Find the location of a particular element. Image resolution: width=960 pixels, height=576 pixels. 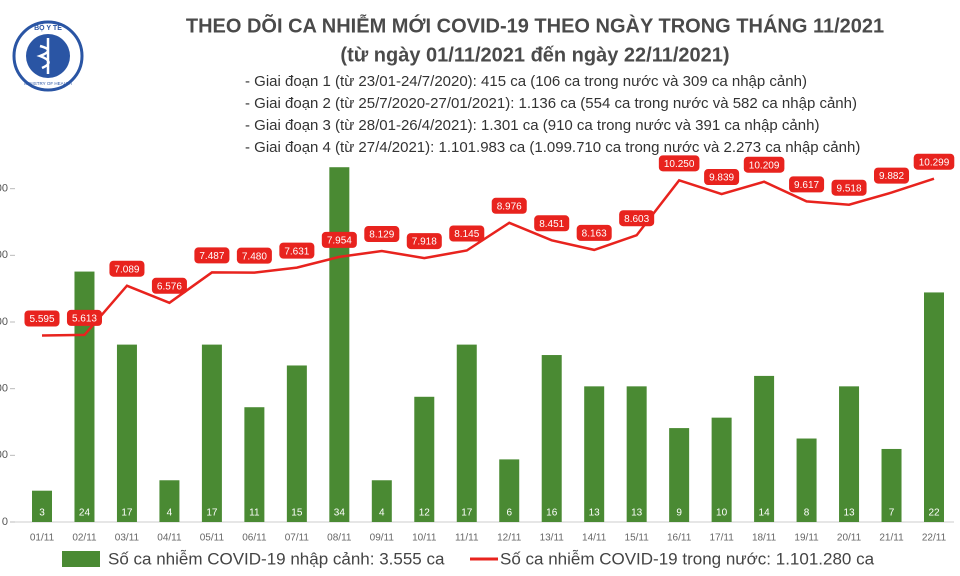

x-tick-label: 01/11 is located at coordinates (42, 538).